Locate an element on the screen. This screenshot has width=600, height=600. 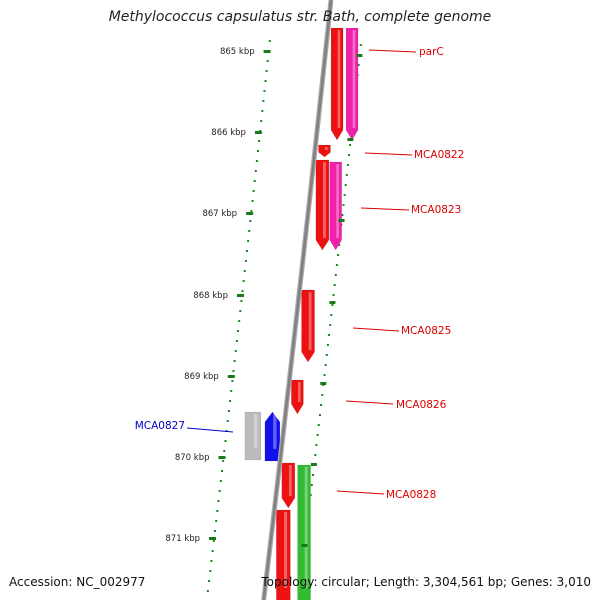
gene-MCA0823 is located at coordinates (322, 205).